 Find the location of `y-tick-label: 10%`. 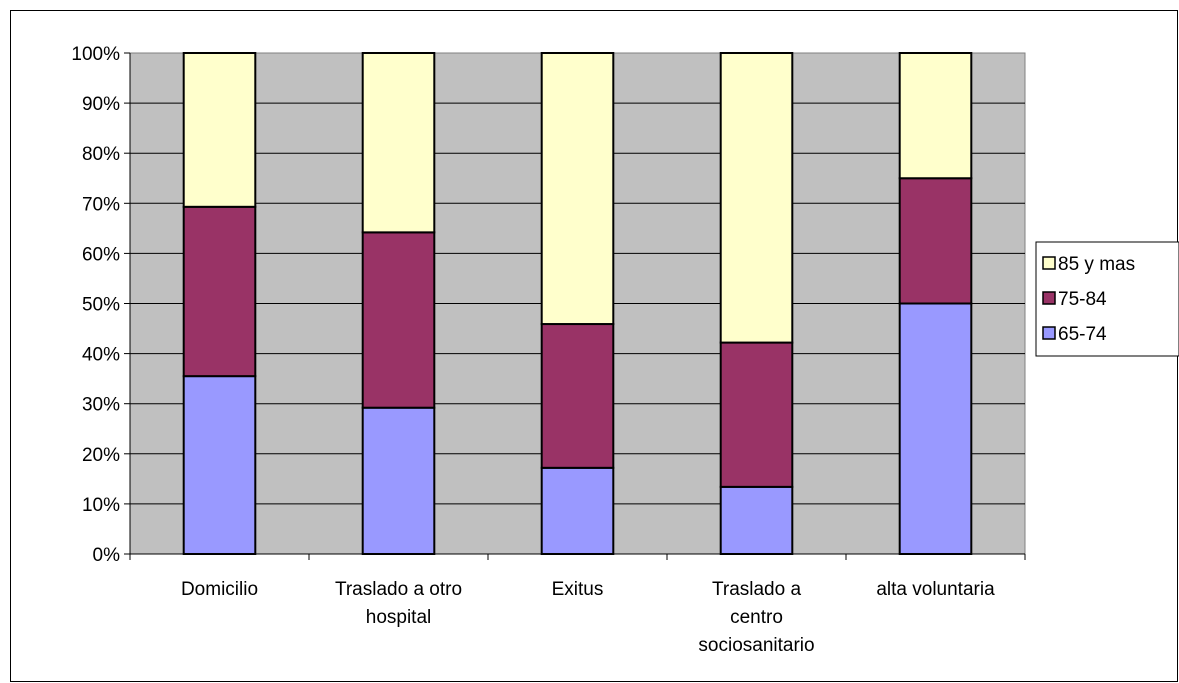

y-tick-label: 10% is located at coordinates (101, 505).